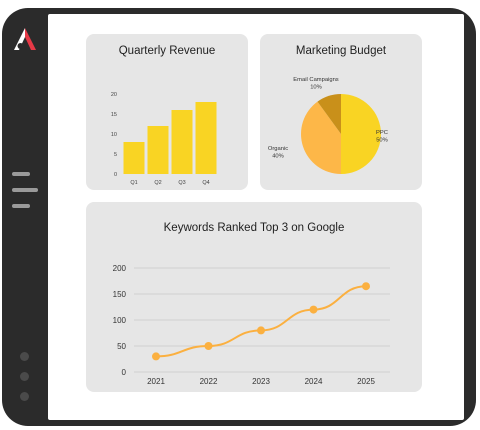 The height and width of the screenshot is (430, 480). I want to click on bar-chart-title: Quarterly Revenue, so click(167, 51).